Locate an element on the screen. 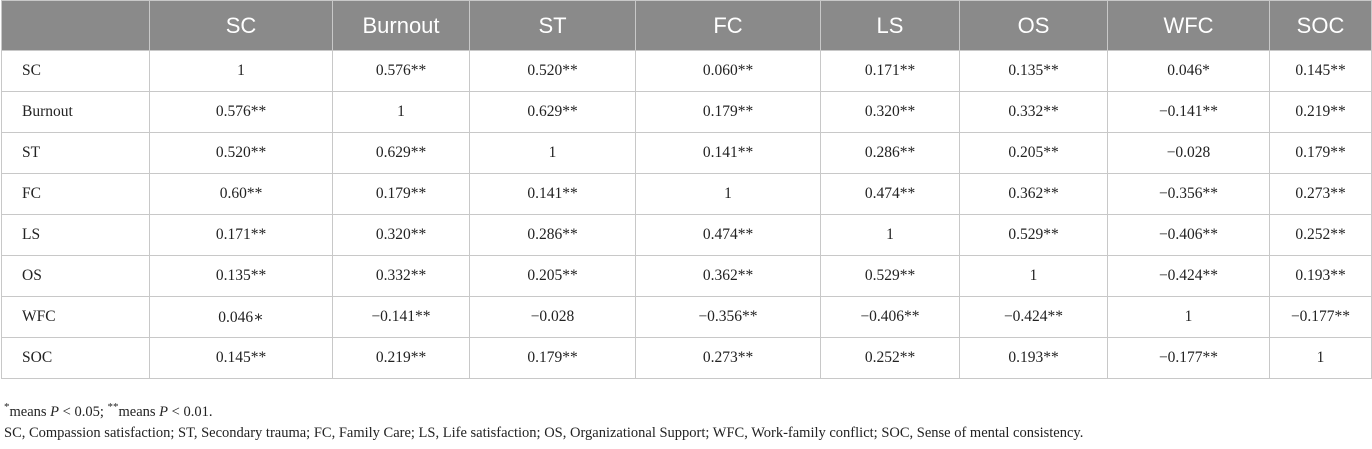 This screenshot has height=449, width=1372. column-header: LS is located at coordinates (890, 25).